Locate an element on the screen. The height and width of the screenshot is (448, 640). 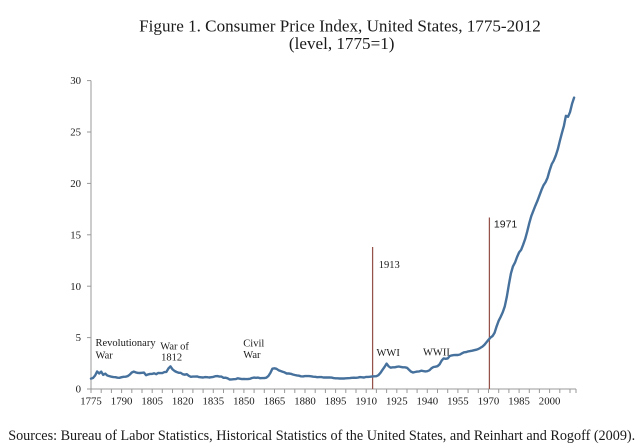
svg-text: 10 is located at coordinates (75, 287).